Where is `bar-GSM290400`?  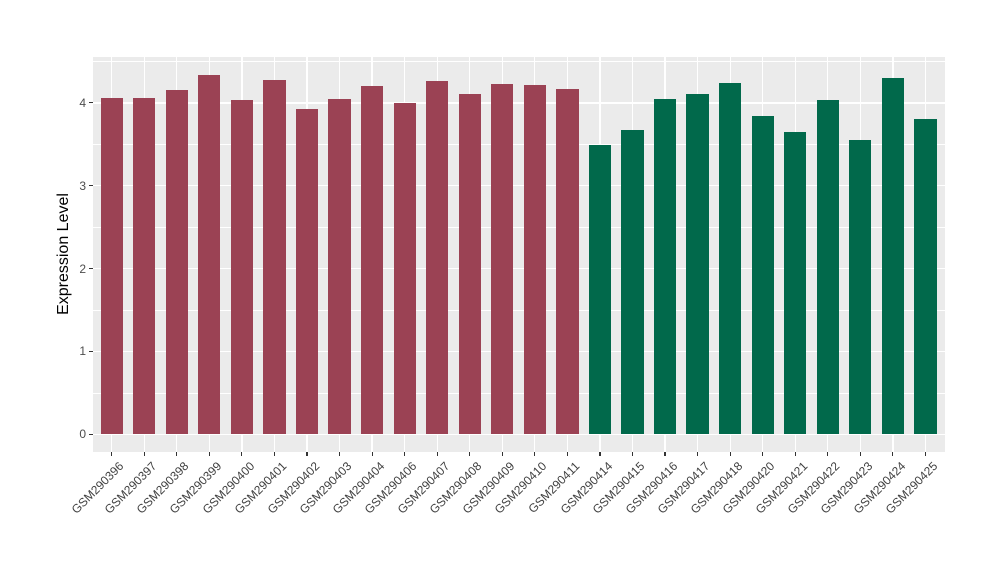 bar-GSM290400 is located at coordinates (242, 267).